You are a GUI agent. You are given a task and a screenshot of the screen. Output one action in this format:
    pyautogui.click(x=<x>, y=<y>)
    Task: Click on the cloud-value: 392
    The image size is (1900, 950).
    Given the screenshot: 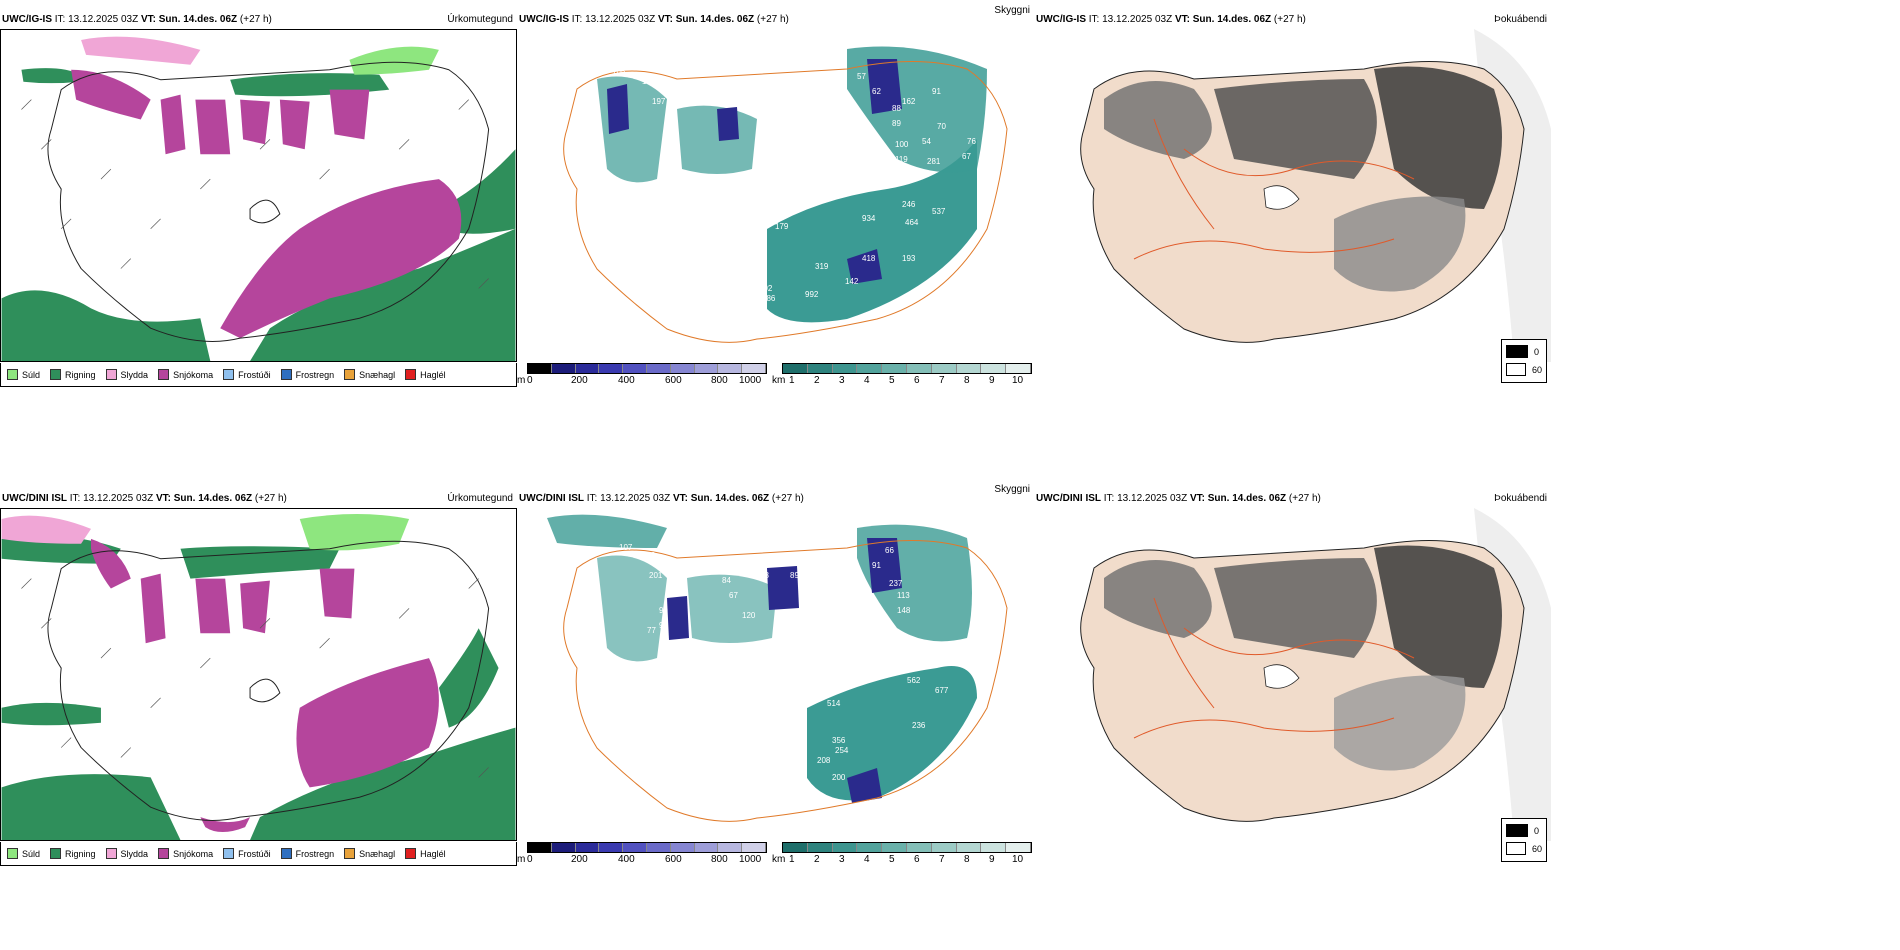 What is the action you would take?
    pyautogui.click(x=766, y=288)
    